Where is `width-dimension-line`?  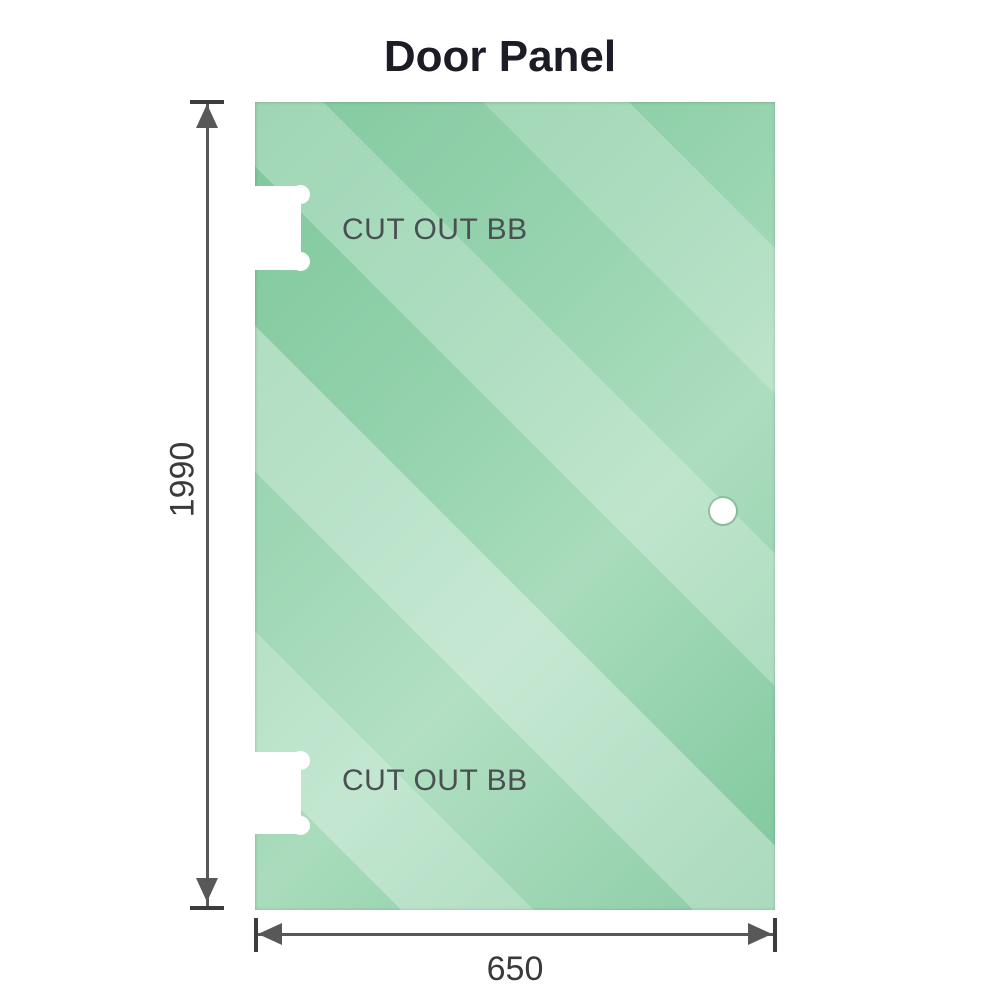 width-dimension-line is located at coordinates (515, 934).